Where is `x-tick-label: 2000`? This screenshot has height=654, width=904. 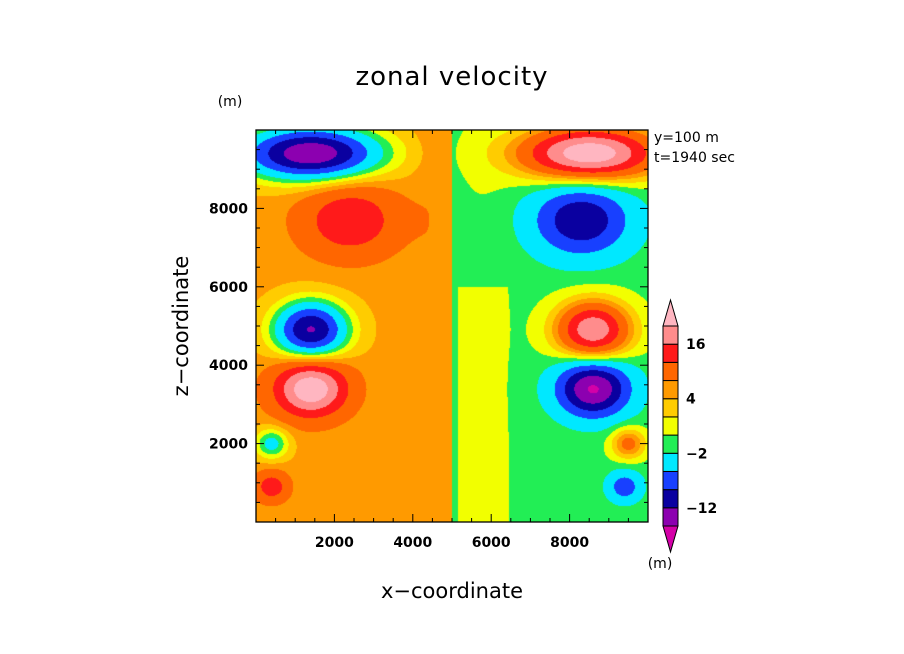
x-tick-label: 2000 is located at coordinates (334, 543).